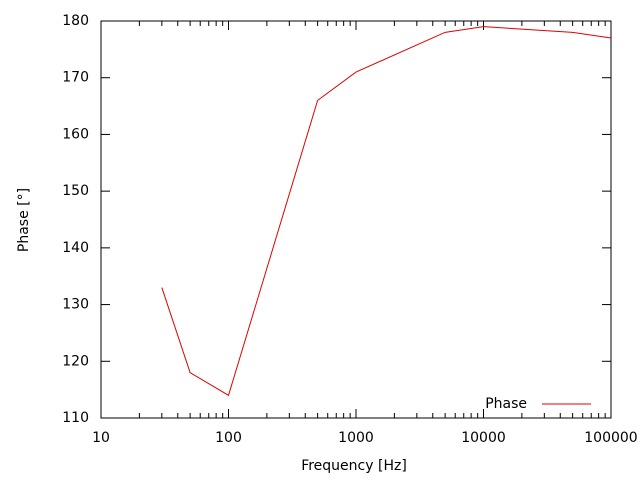 This screenshot has width=640, height=480. What do you see at coordinates (506, 404) in the screenshot?
I see `legend-label: Phase` at bounding box center [506, 404].